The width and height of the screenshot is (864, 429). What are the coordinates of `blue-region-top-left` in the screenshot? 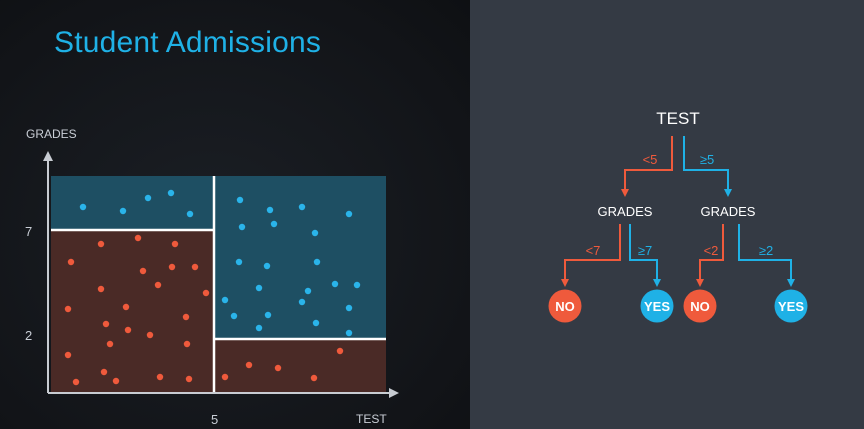 It's located at (132, 203).